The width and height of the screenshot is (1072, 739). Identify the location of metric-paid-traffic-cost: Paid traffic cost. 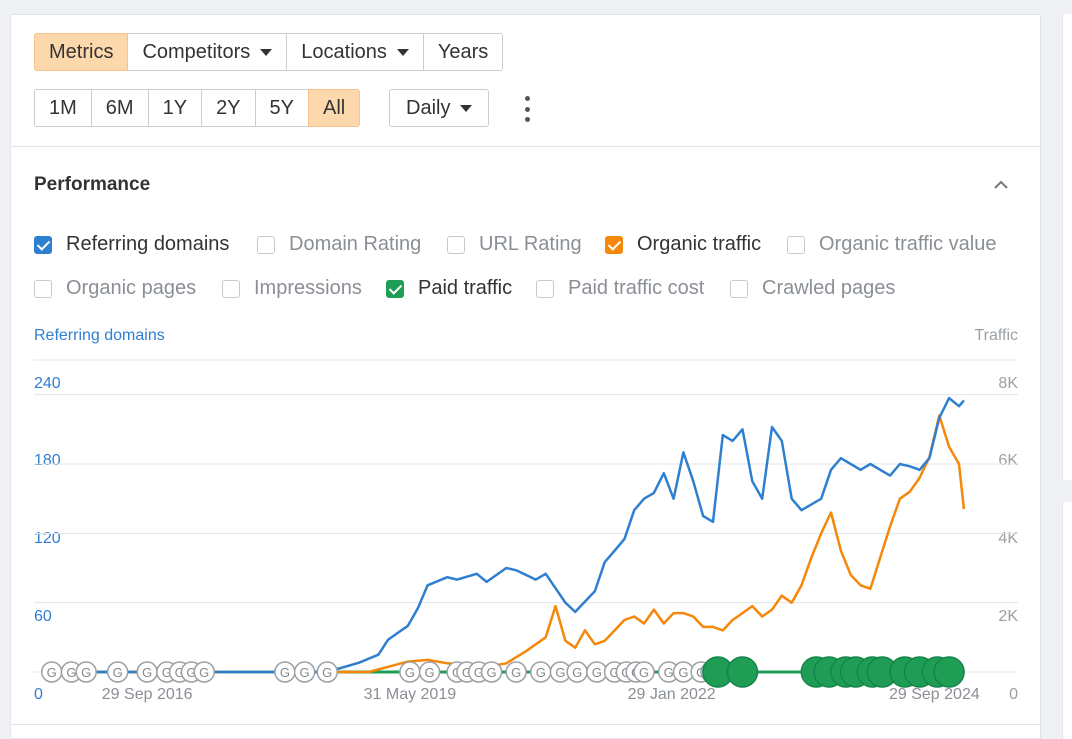
(620, 288).